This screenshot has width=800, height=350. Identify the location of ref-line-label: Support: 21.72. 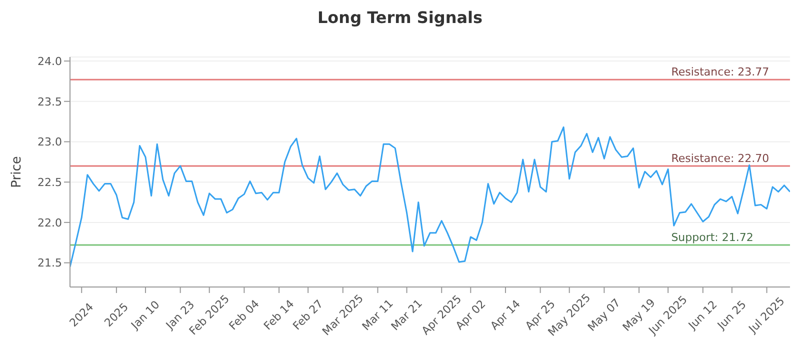
(712, 237).